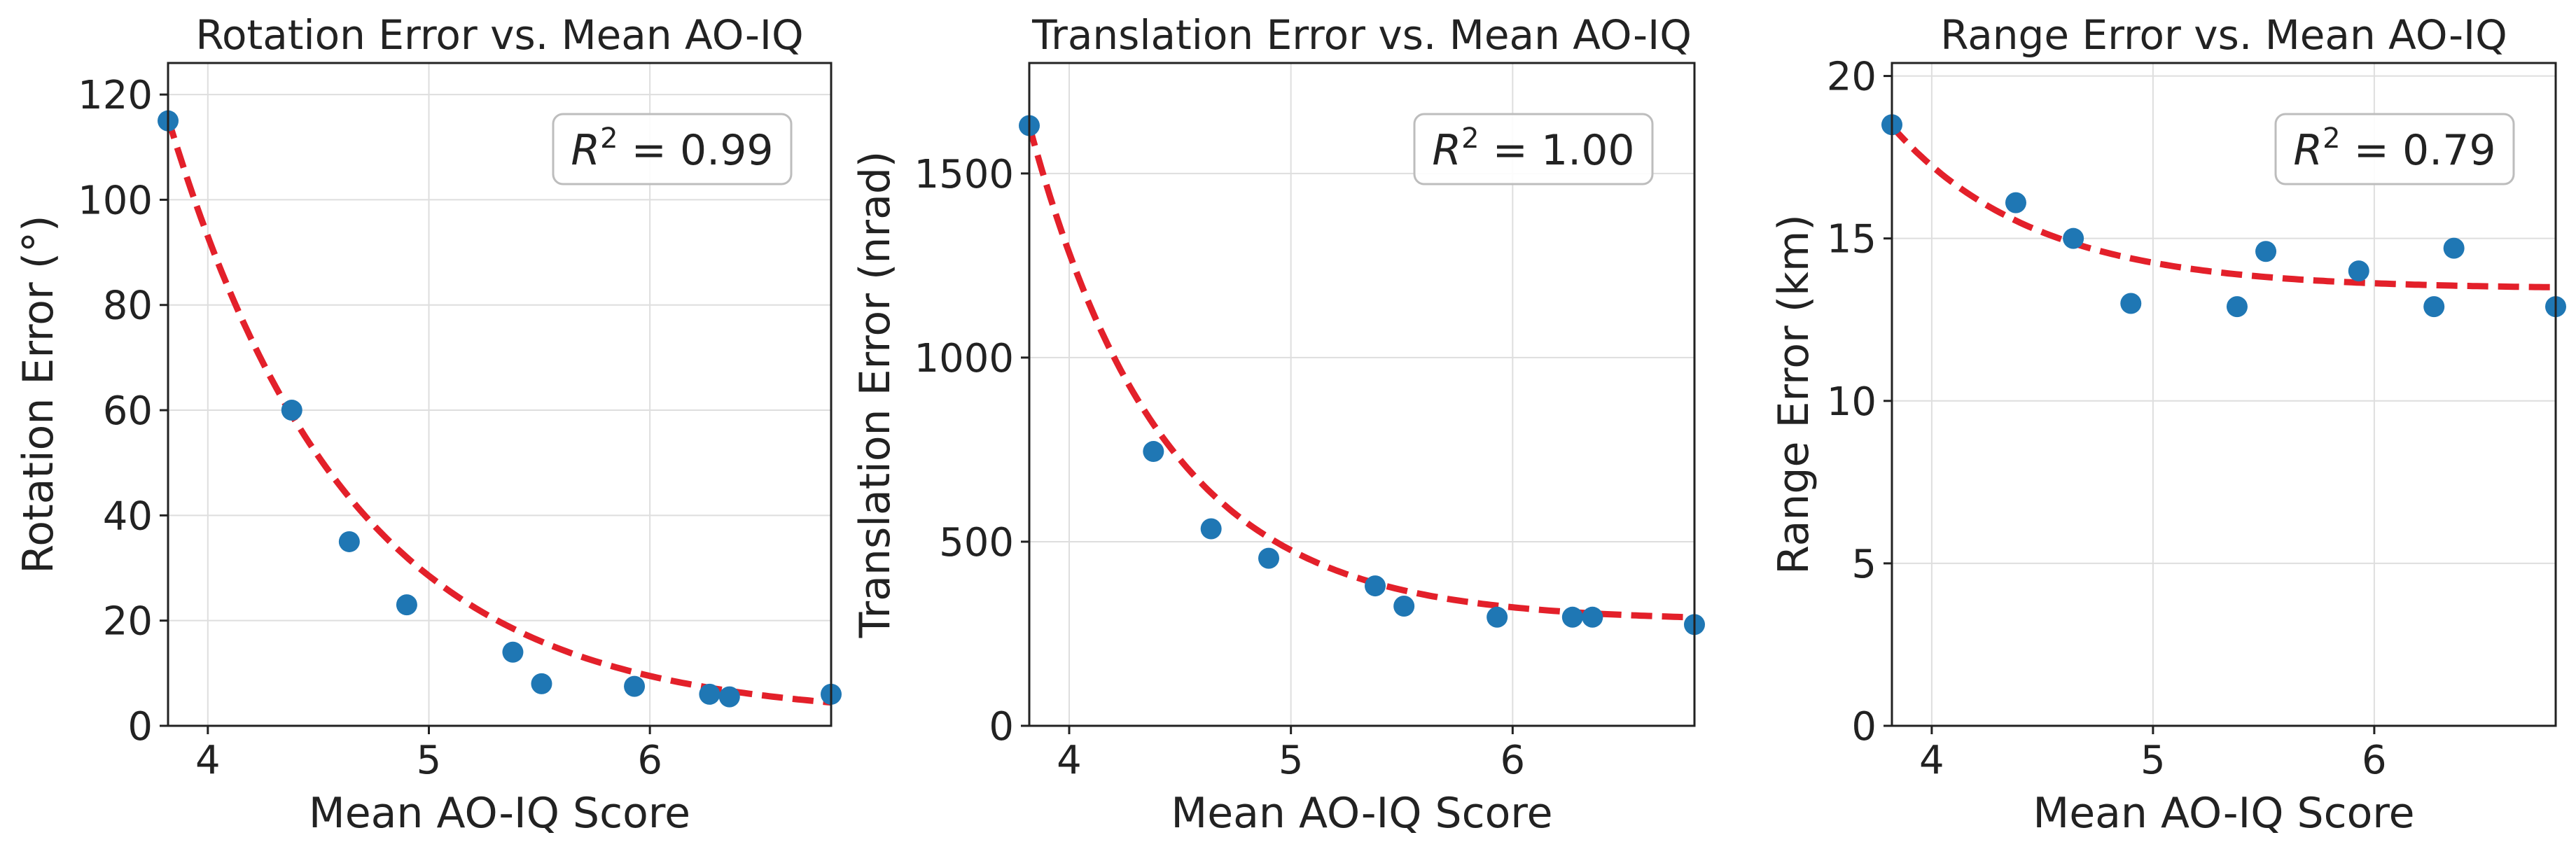  I want to click on y-tick-label: 120, so click(115, 95).